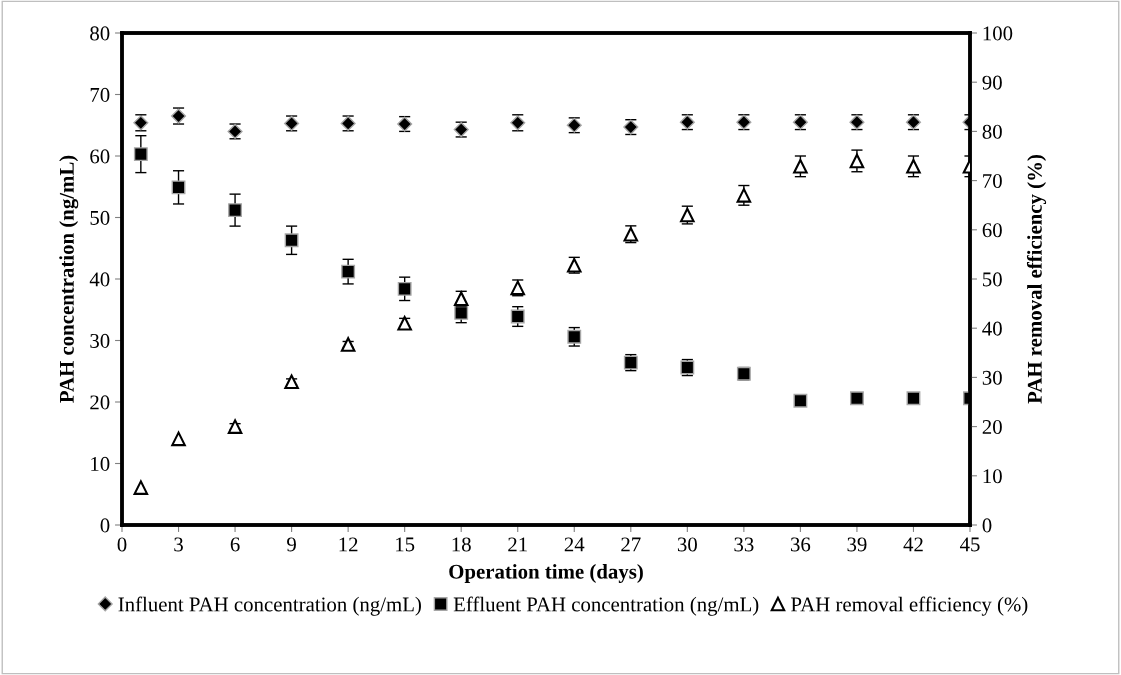 The width and height of the screenshot is (1121, 675). What do you see at coordinates (1036, 279) in the screenshot?
I see `y2-axis-title: PAH removal efficiency (%)` at bounding box center [1036, 279].